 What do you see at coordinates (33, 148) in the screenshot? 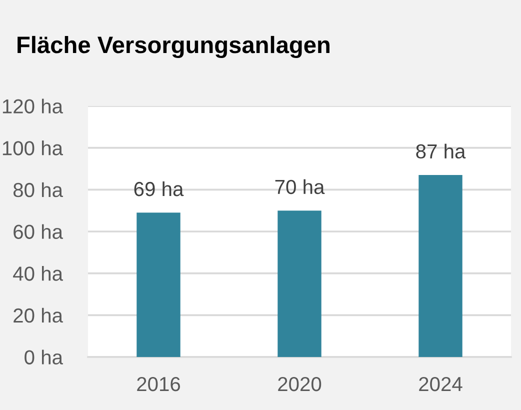
I see `y-tick-label: 100 ha` at bounding box center [33, 148].